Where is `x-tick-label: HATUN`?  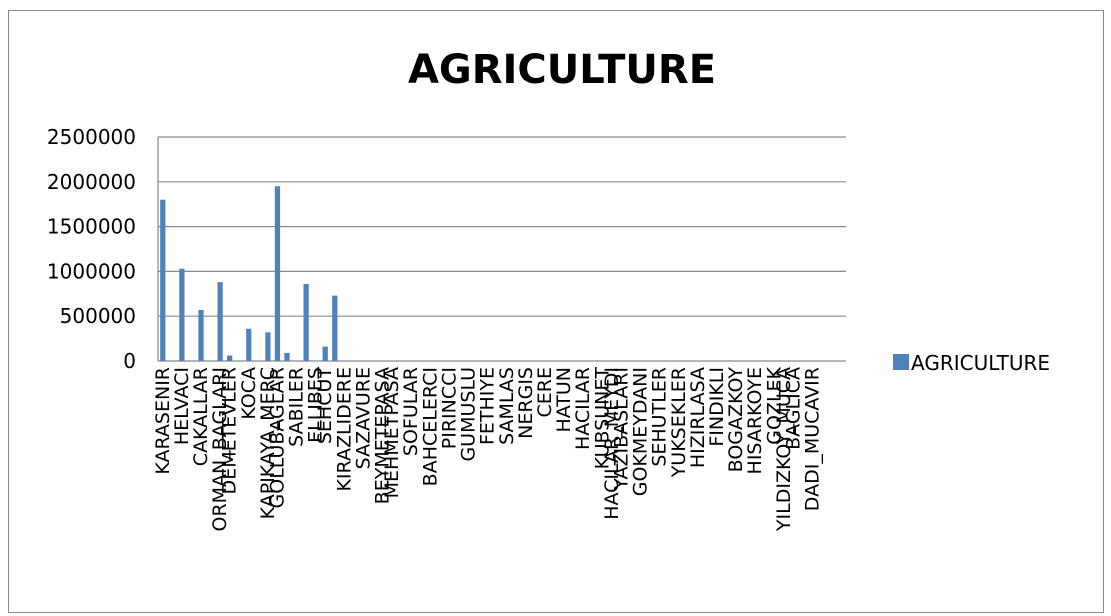 x-tick-label: HATUN is located at coordinates (564, 400).